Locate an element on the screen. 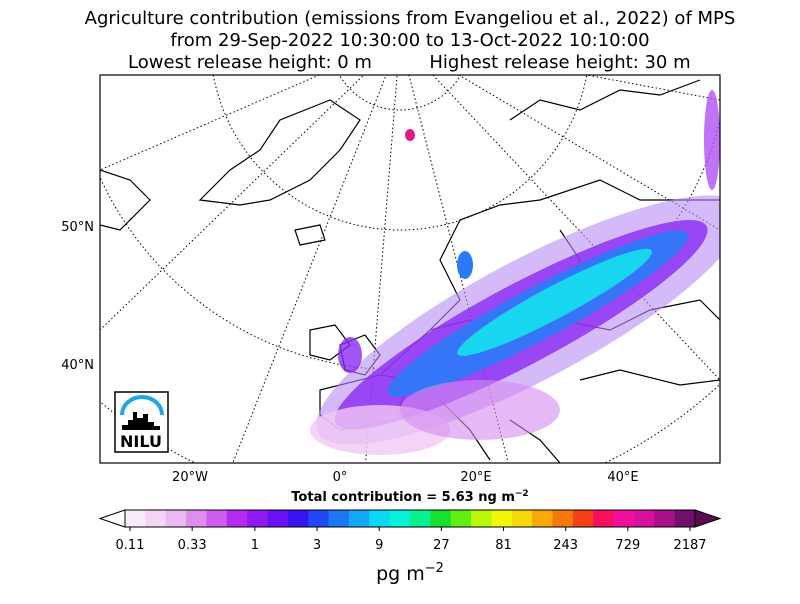 This screenshot has height=604, width=800. colorbar-tick-label: 81 is located at coordinates (503, 545).